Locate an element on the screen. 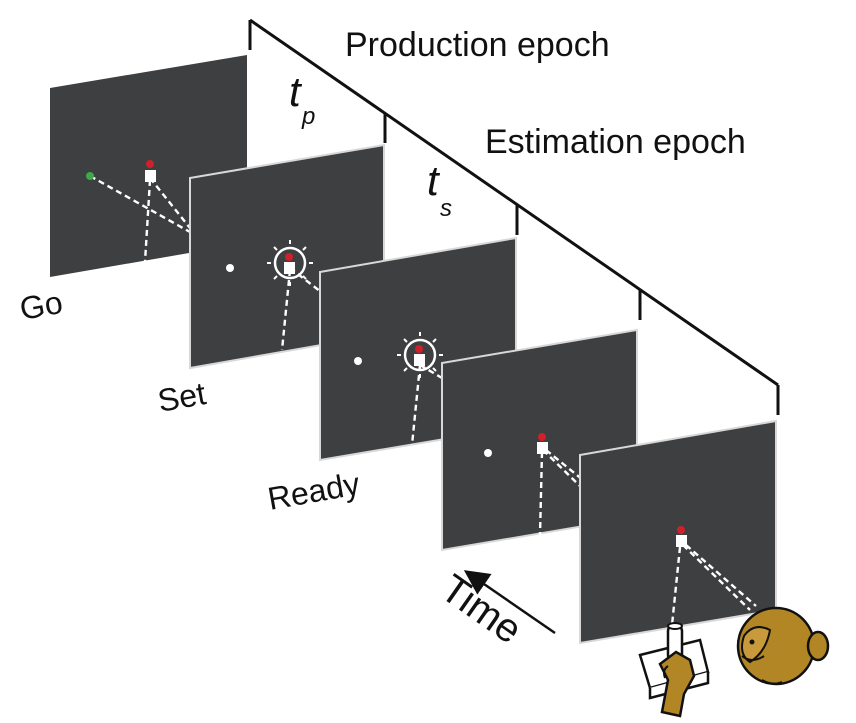  go-label: Go is located at coordinates (41, 305).